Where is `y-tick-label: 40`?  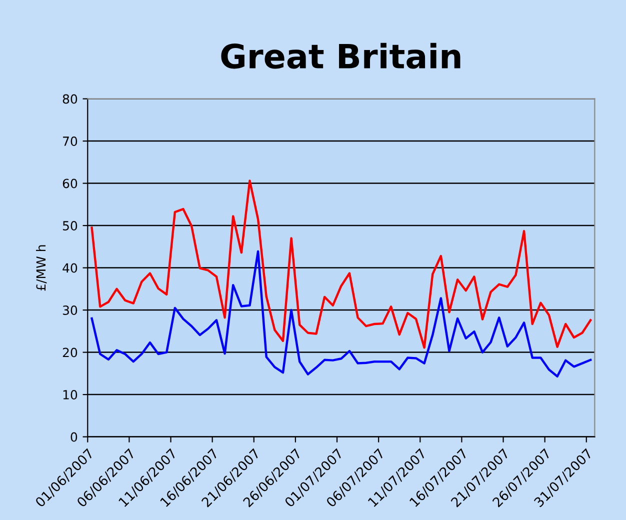
y-tick-label: 40 is located at coordinates (70, 268).